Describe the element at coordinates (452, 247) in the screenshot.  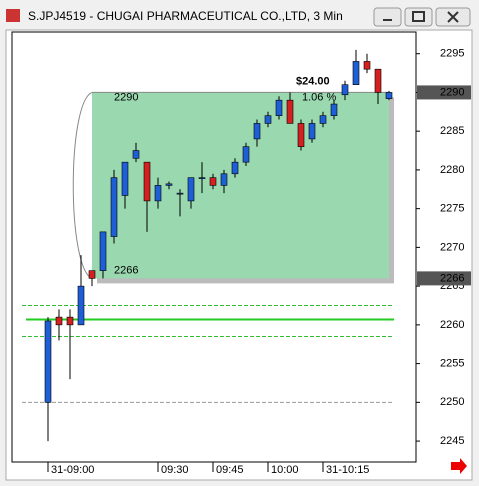
I see `y-tick-label: 2270` at that location.